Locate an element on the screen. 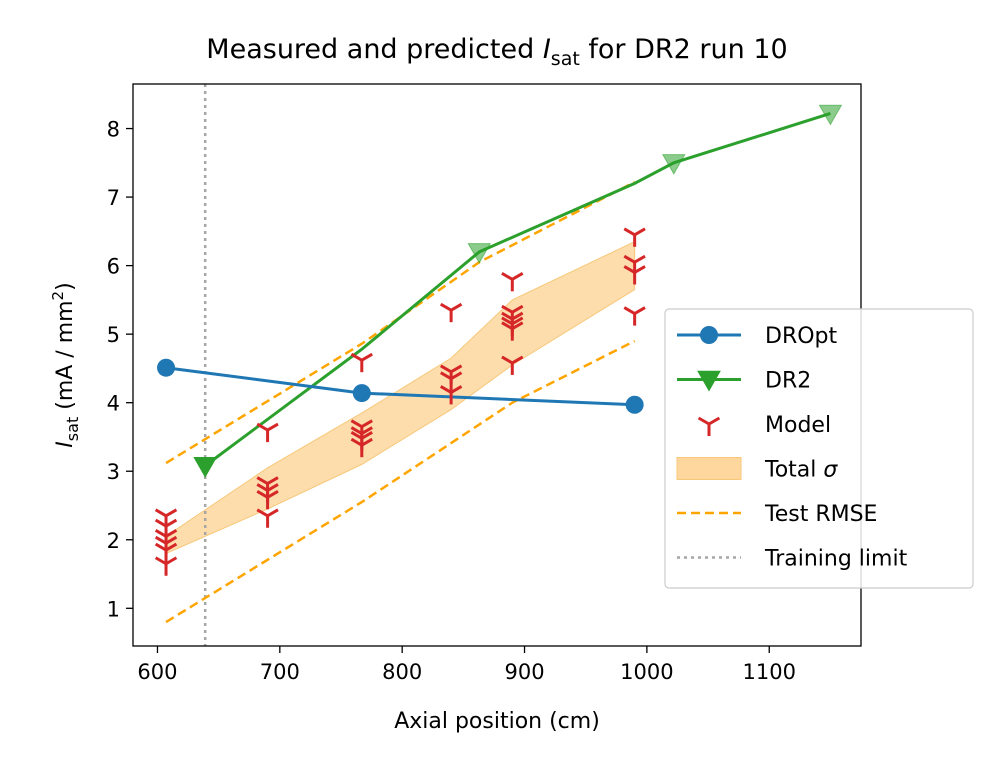  y-tick-label: 3 is located at coordinates (113, 472).